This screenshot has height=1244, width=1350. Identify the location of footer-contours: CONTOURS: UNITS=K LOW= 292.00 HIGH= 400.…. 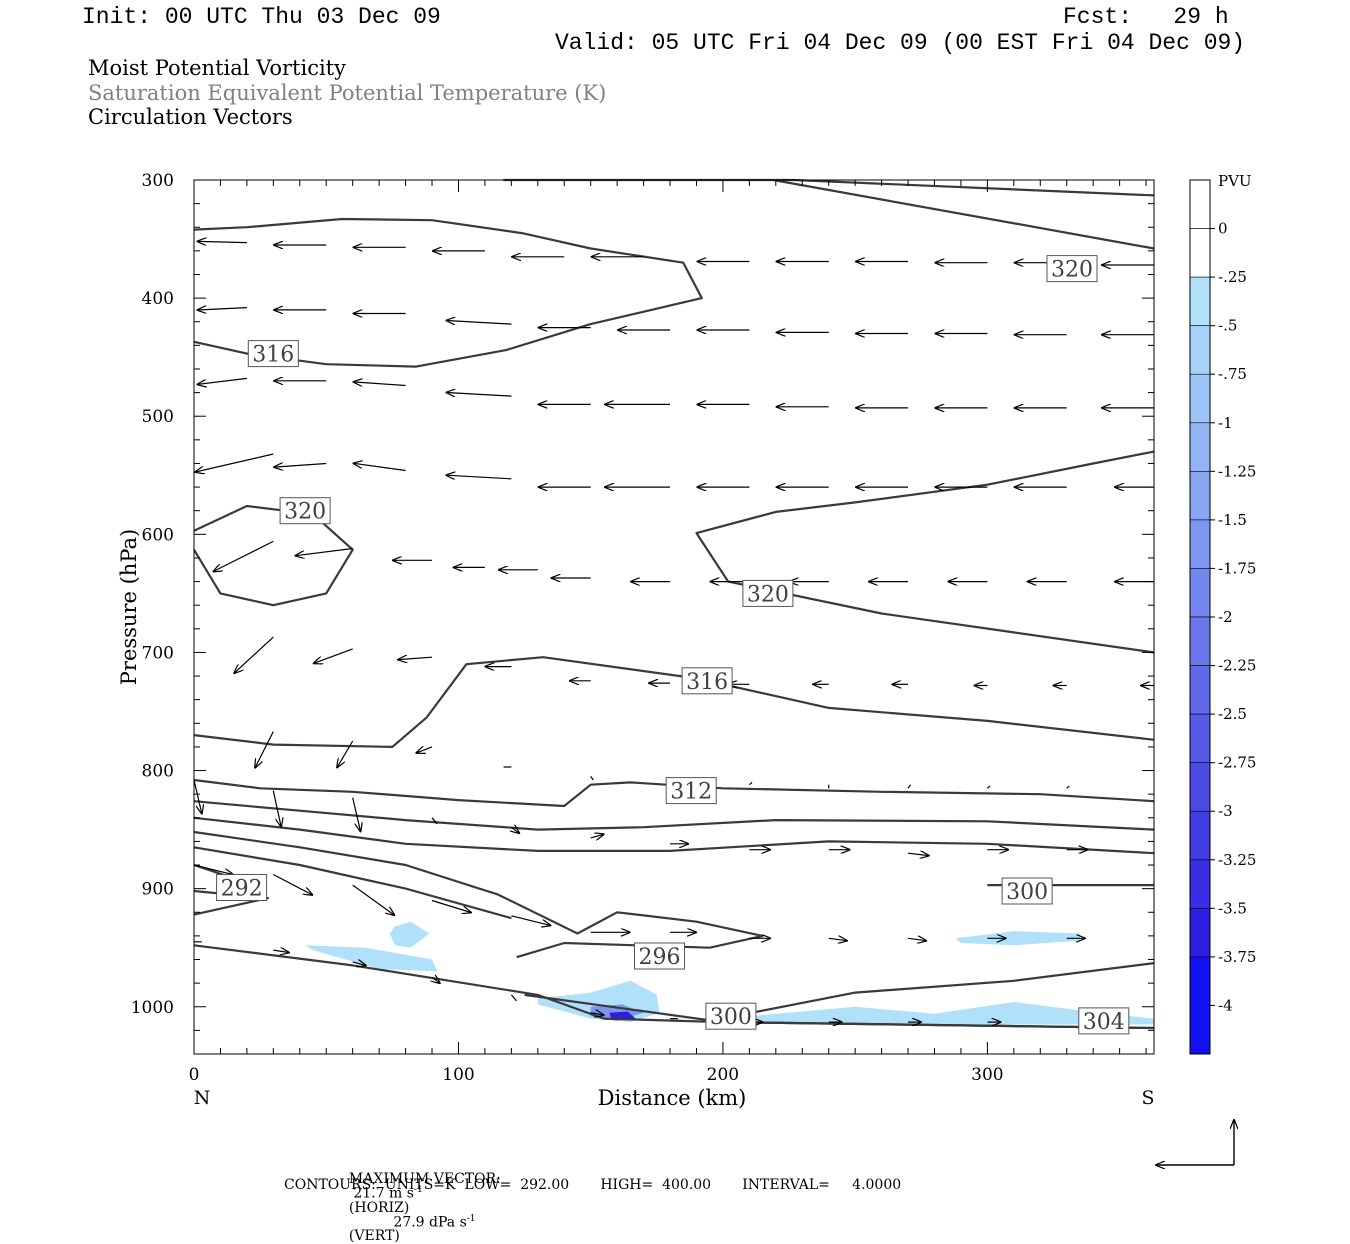
(593, 1185).